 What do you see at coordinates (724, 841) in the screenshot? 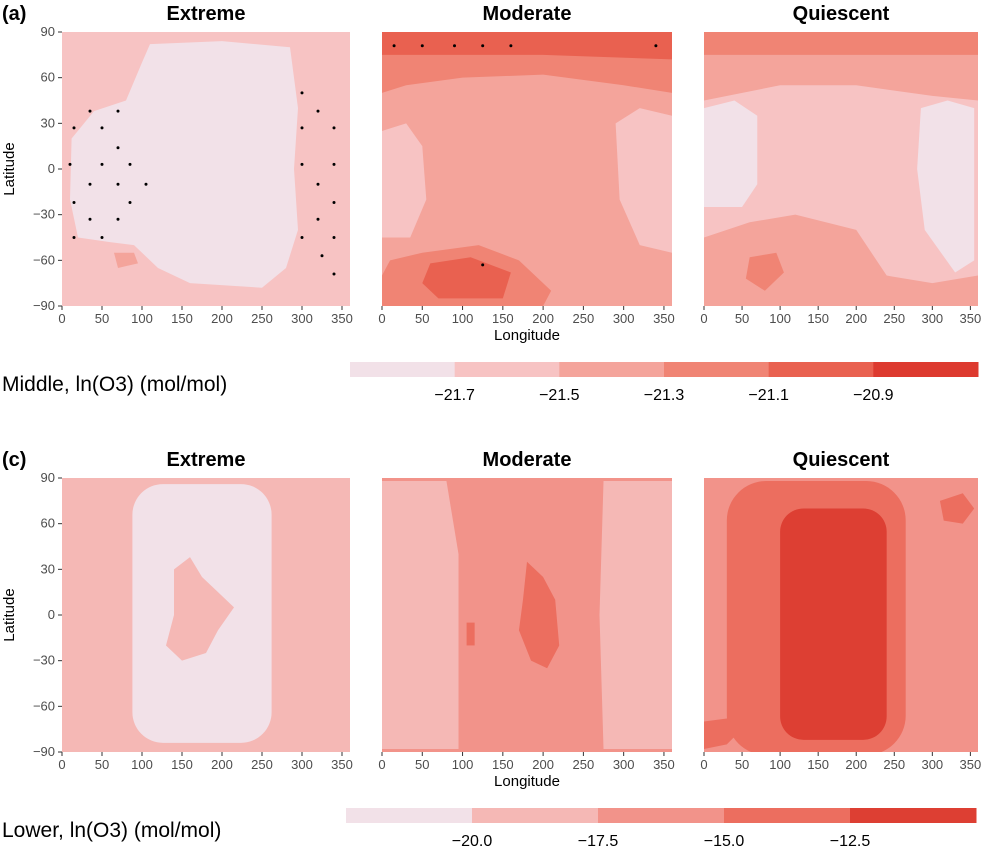
I see `colorbar-tick-label: −15.0` at bounding box center [724, 841].